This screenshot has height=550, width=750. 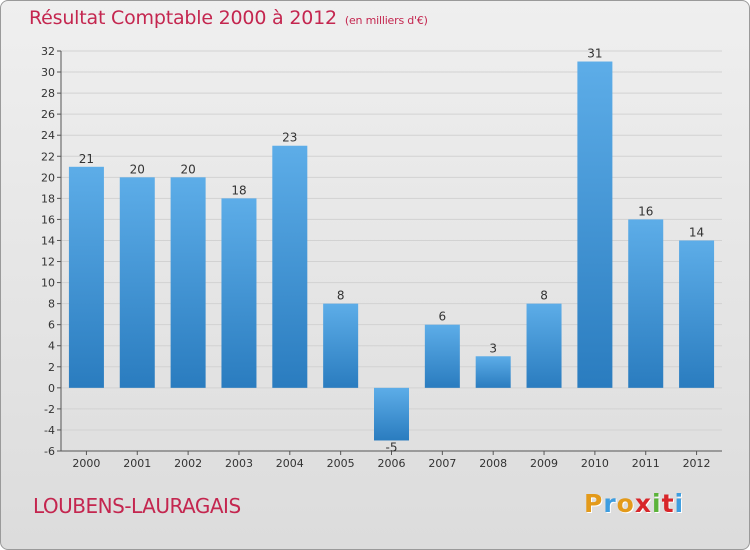 I want to click on x-tick-label: 2011, so click(x=646, y=463).